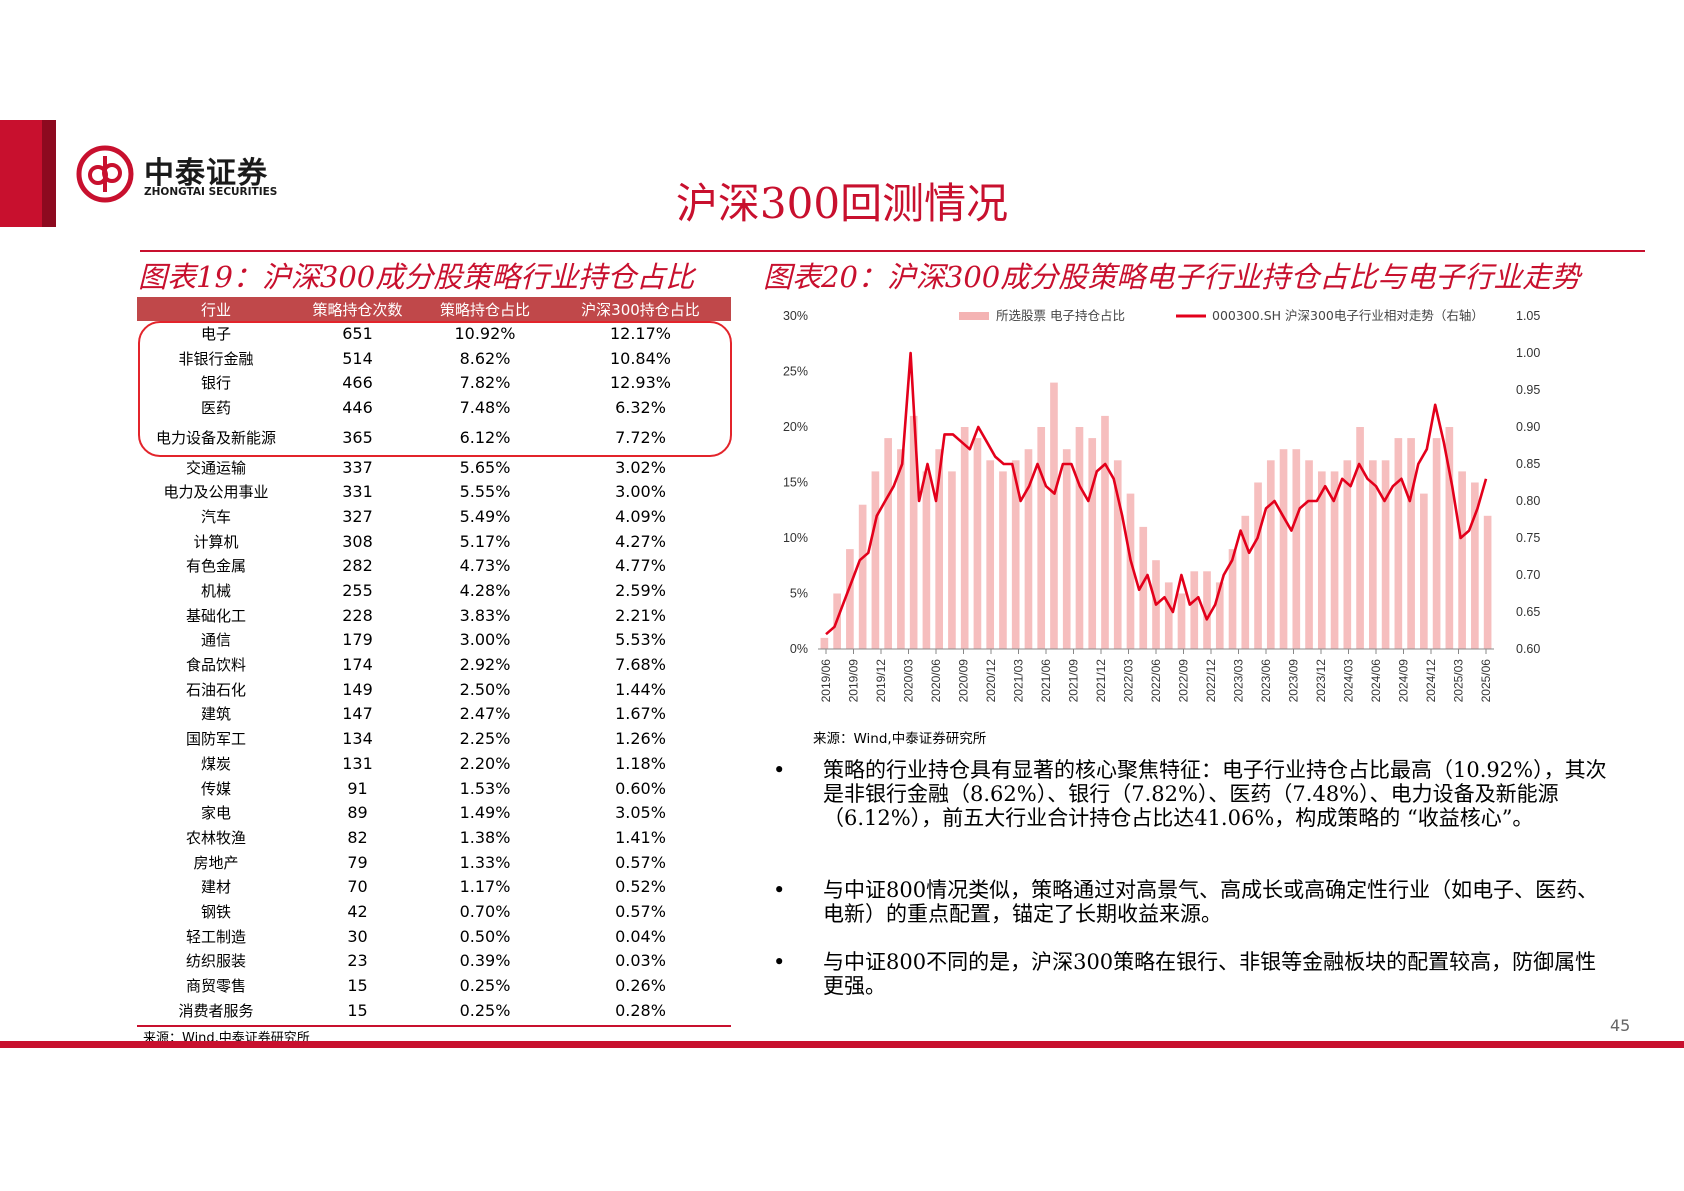  Describe the element at coordinates (640, 407) in the screenshot. I see `table-cell: 6.32%` at that location.